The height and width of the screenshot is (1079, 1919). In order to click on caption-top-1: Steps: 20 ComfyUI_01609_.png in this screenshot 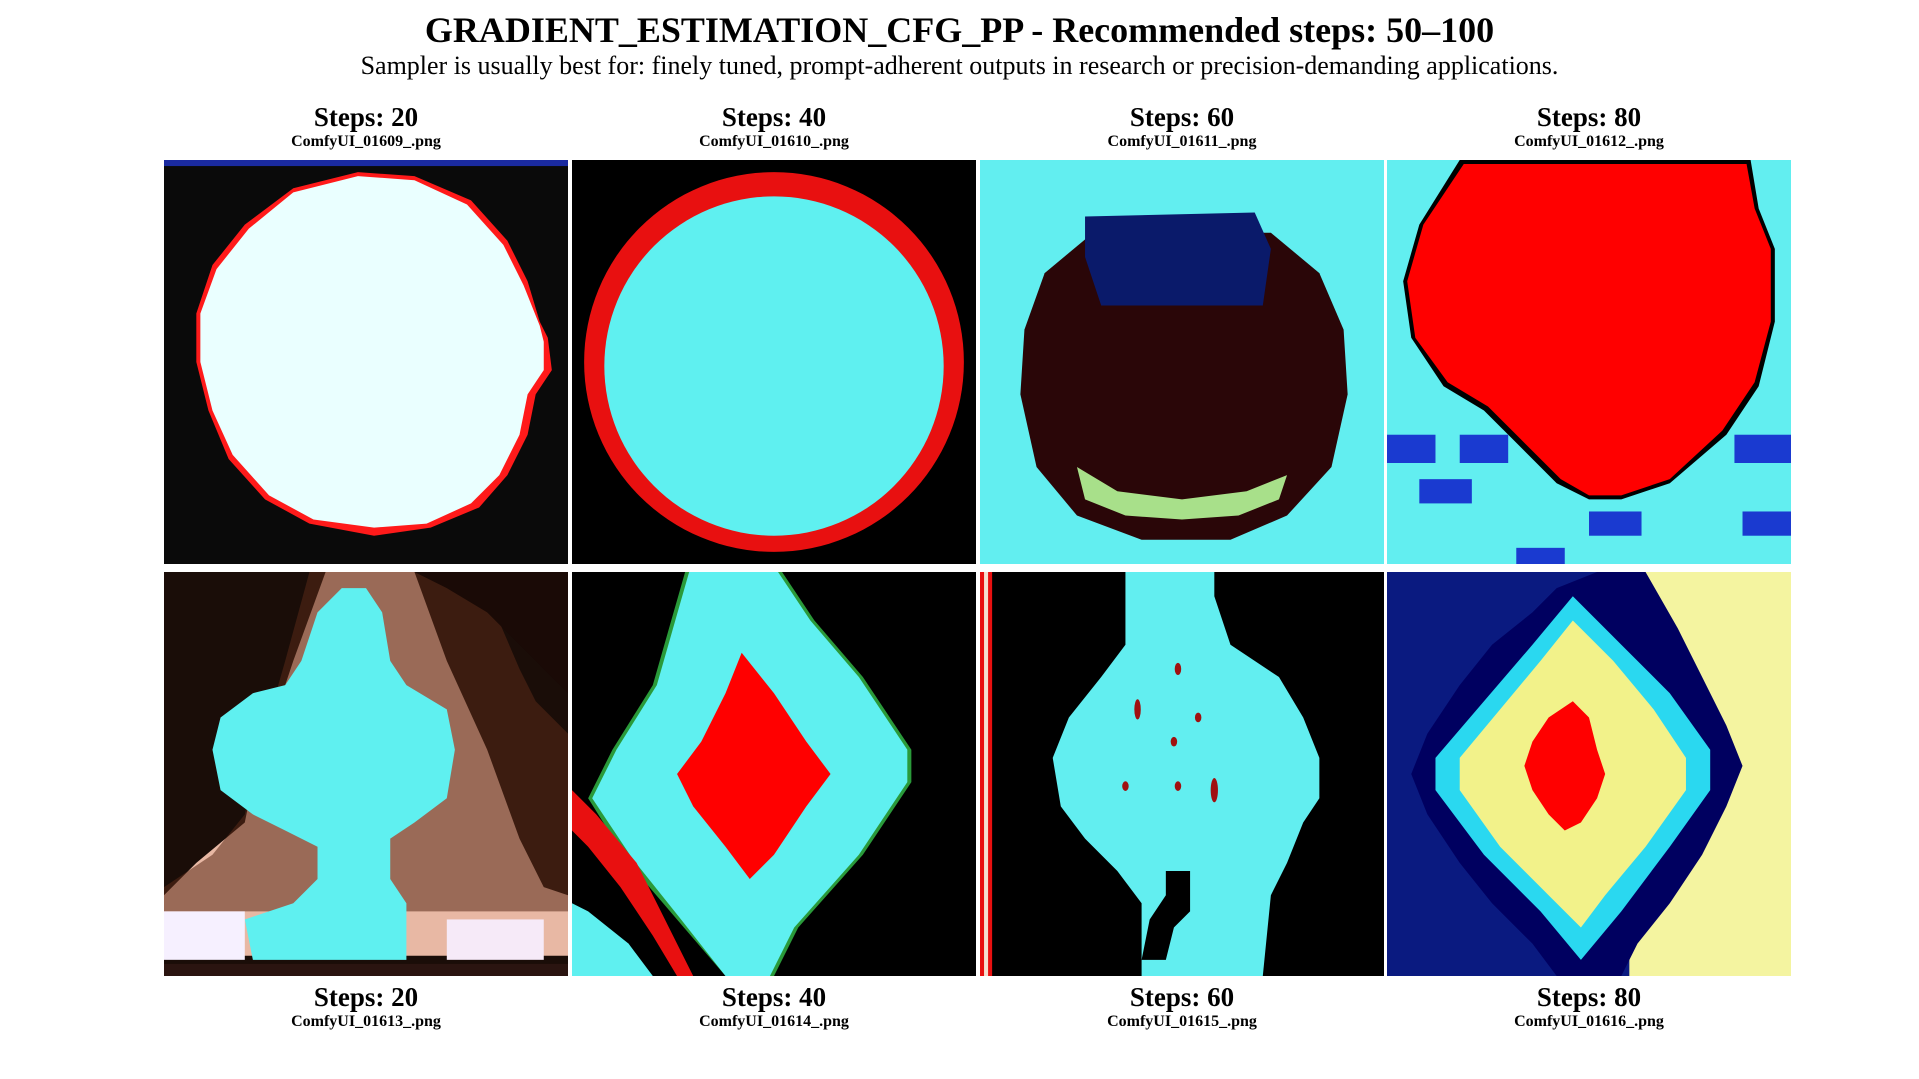, I will do `click(366, 127)`.